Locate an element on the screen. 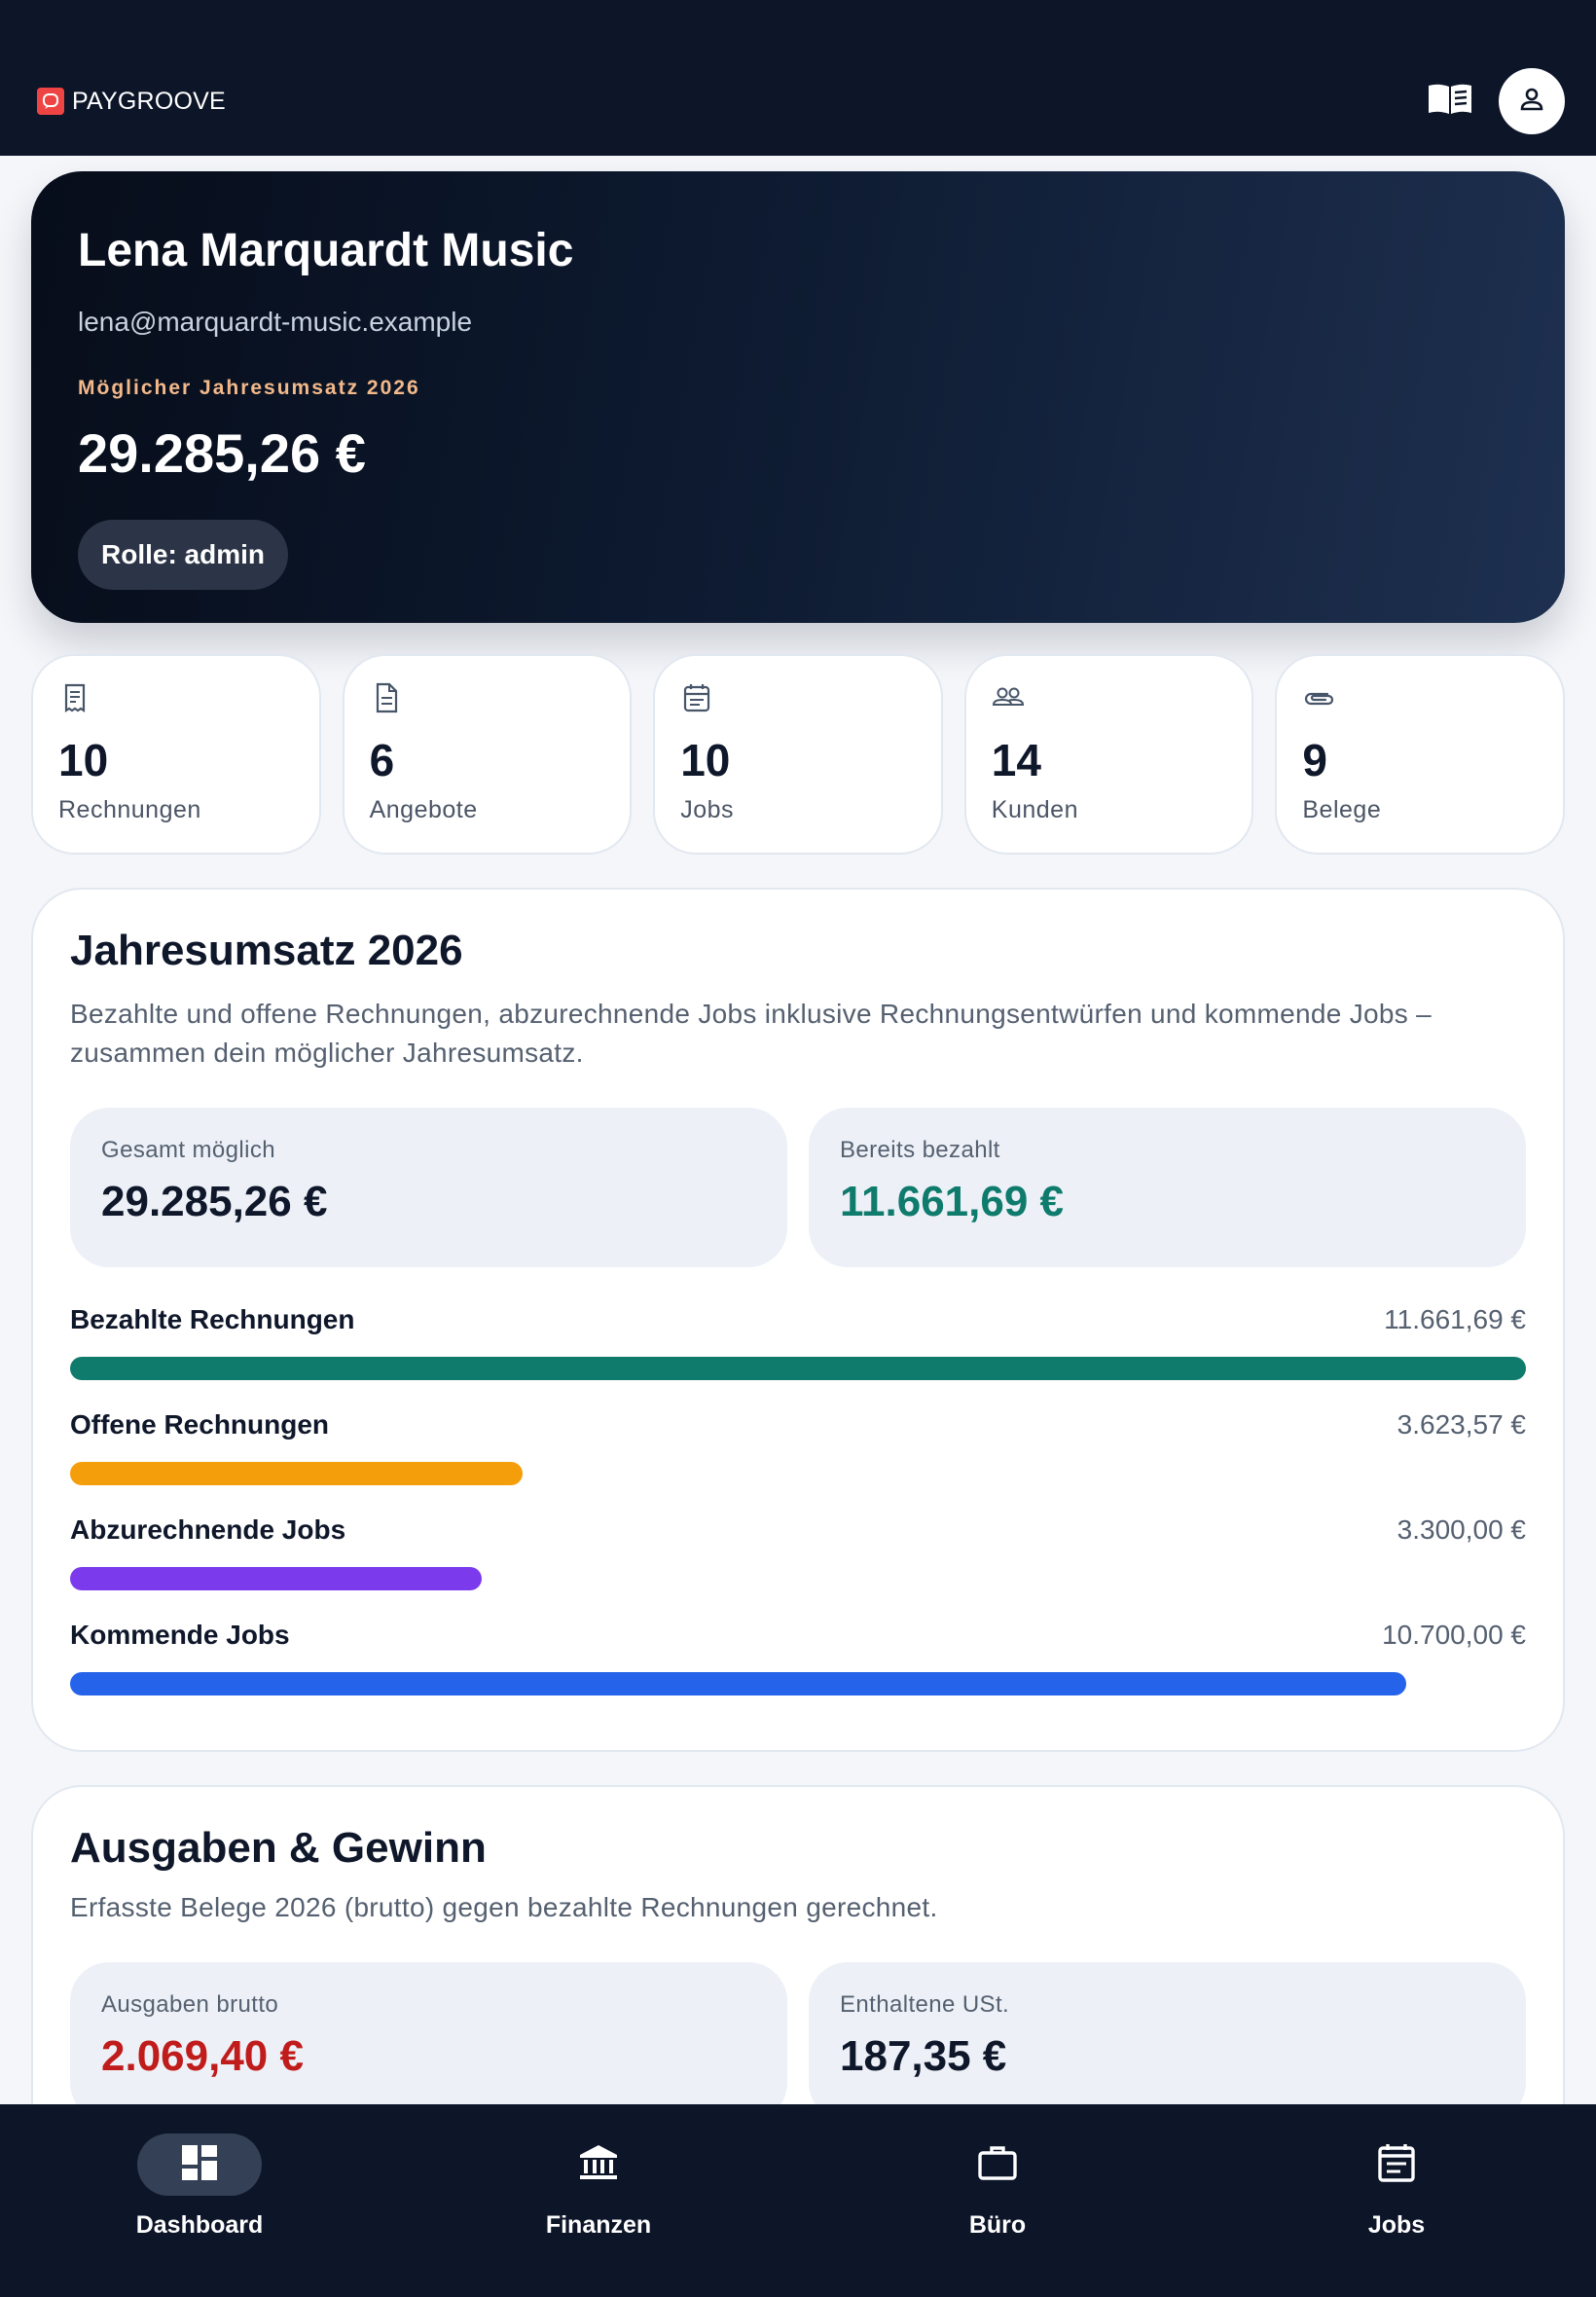  bottom-navigation: Dashboard Finanzen Büro Jobs is located at coordinates (798, 2200).